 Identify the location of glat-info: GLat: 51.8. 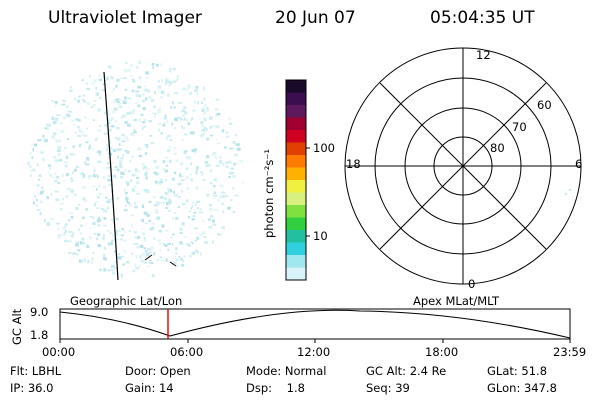
(517, 371).